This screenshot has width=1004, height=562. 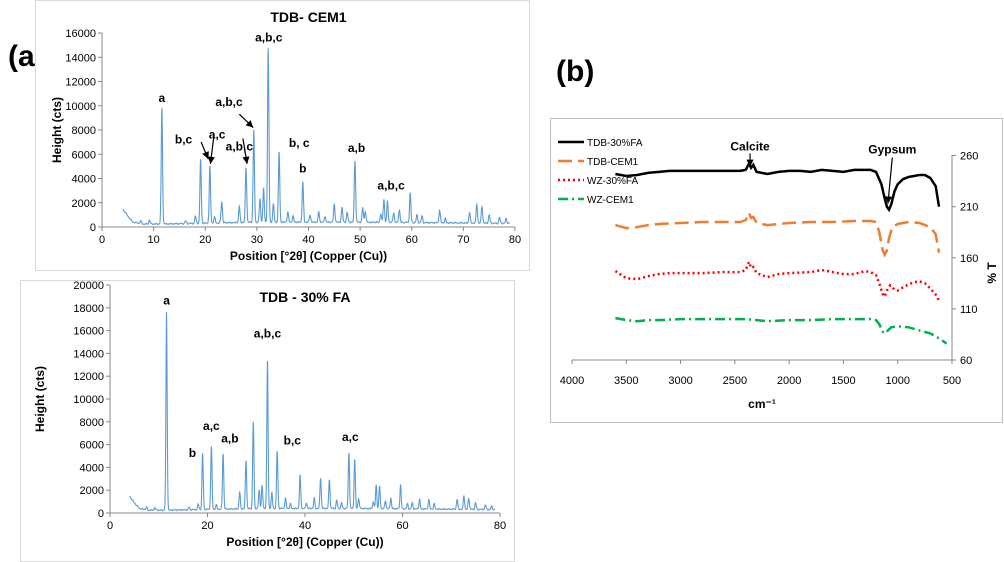 I want to click on y-axis-label: % T, so click(x=992, y=273).